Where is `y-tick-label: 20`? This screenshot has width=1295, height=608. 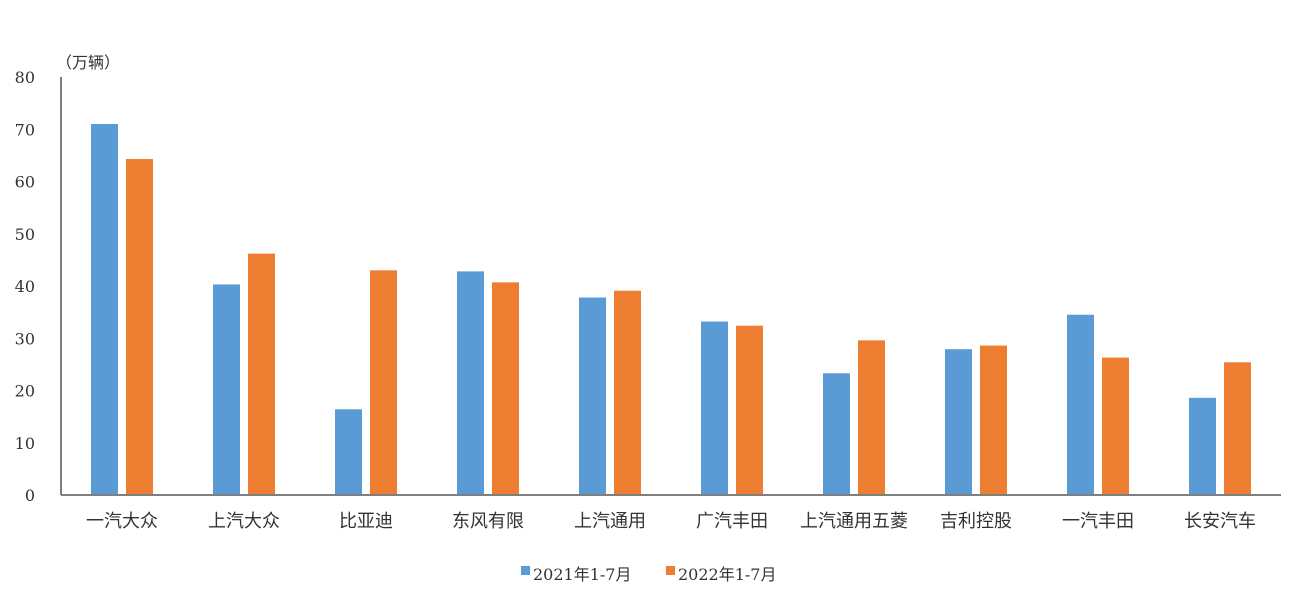
y-tick-label: 20 is located at coordinates (25, 391).